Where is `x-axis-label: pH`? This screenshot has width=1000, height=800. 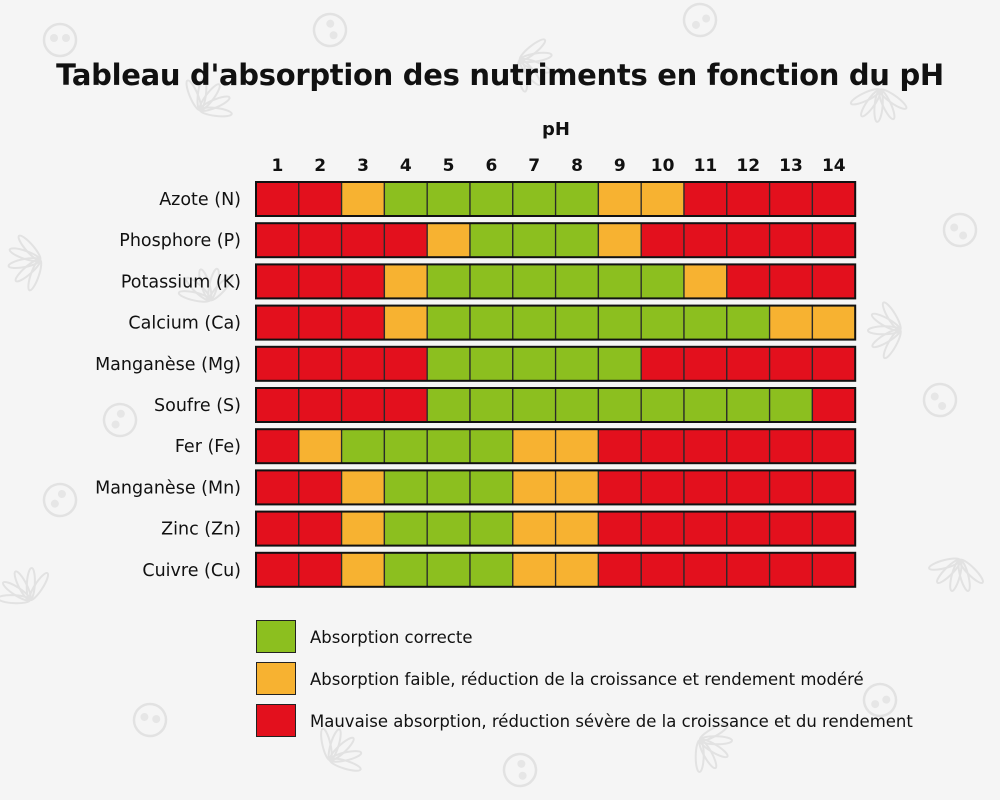
x-axis-label: pH is located at coordinates (556, 129).